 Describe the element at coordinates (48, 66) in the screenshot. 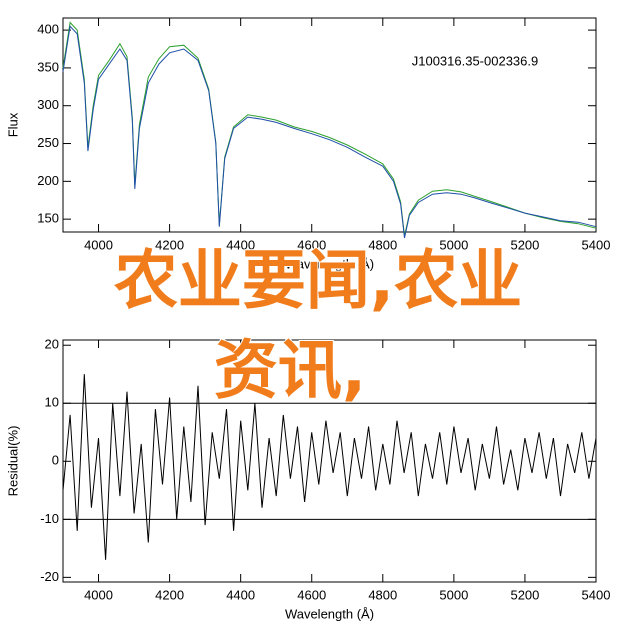

I see `y-tick-label: 350` at that location.